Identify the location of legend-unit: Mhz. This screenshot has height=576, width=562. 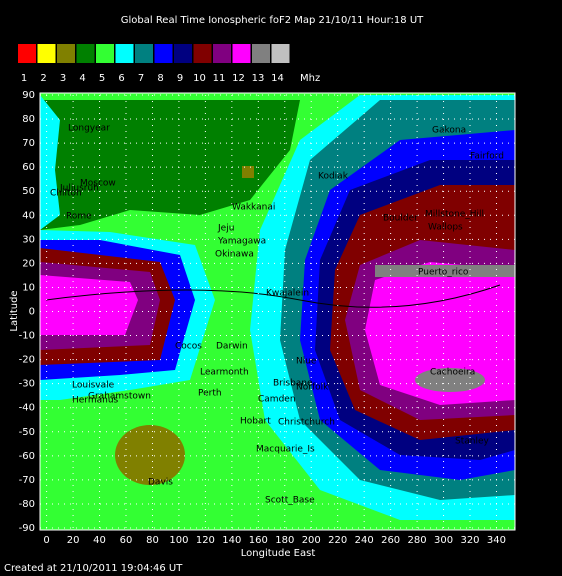
(310, 78).